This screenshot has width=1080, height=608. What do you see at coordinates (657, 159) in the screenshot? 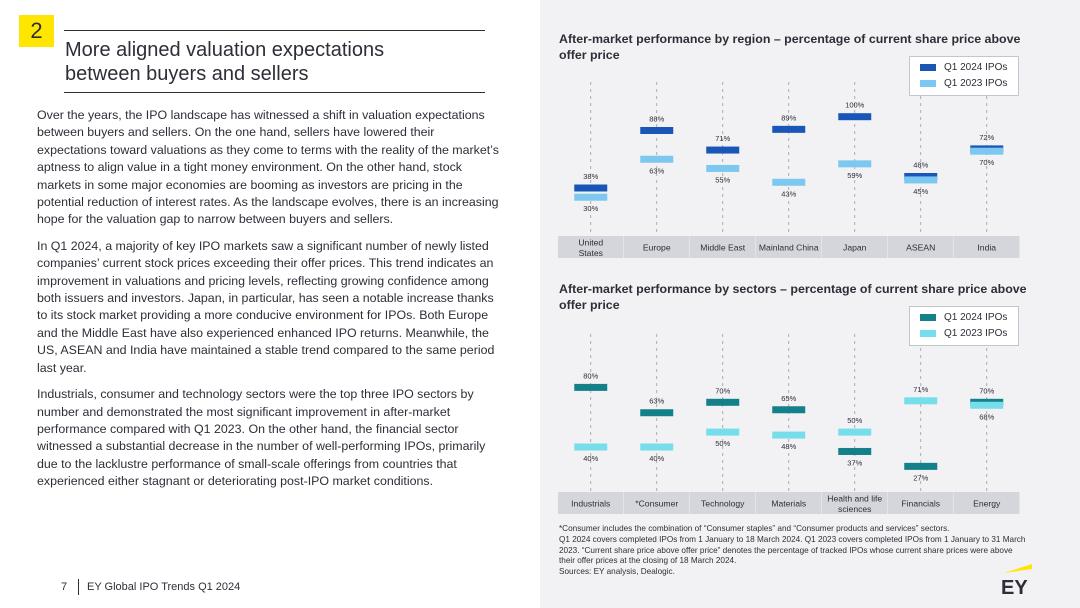
I see `region-marker-2023-europe` at bounding box center [657, 159].